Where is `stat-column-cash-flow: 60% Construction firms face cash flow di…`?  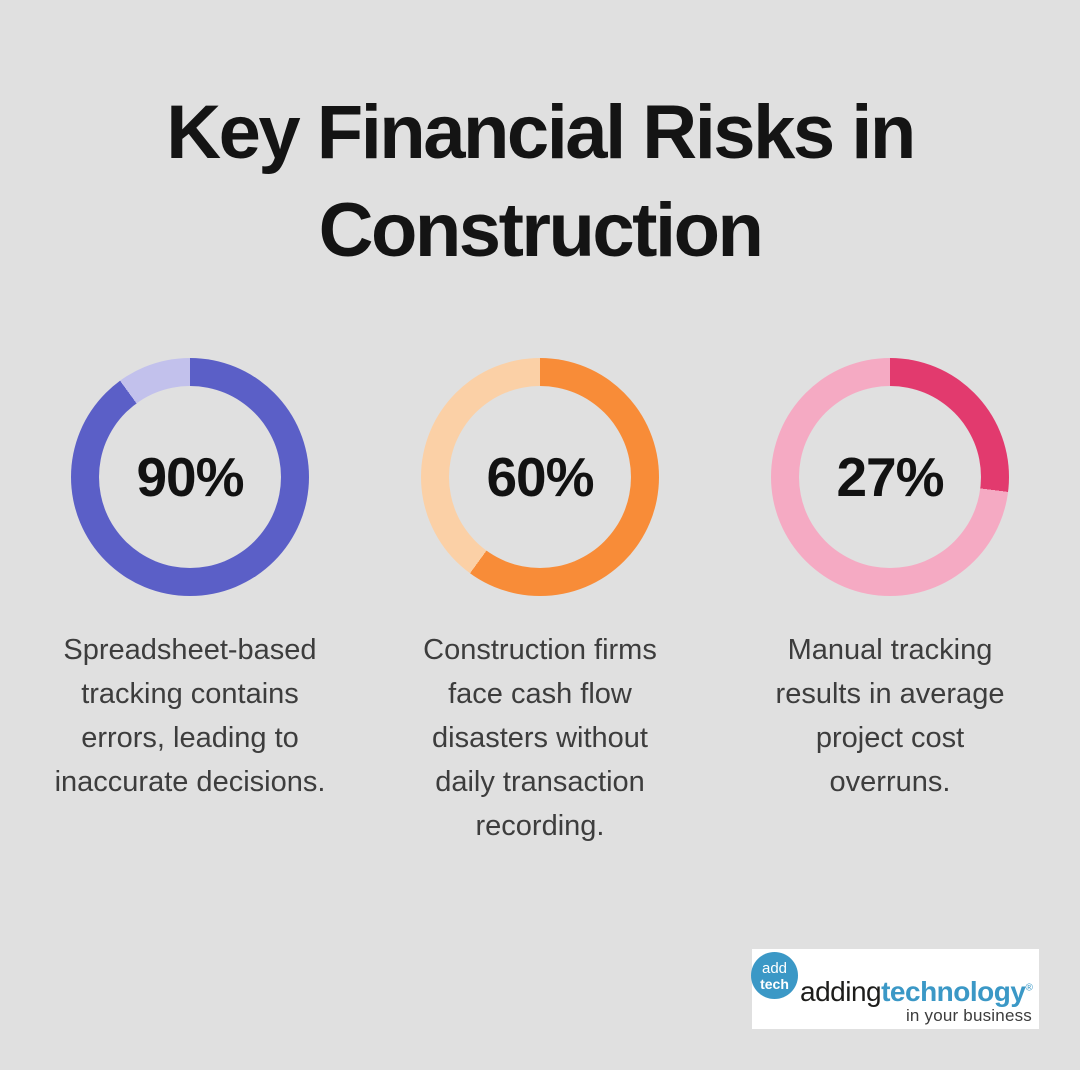 stat-column-cash-flow: 60% Construction firms face cash flow di… is located at coordinates (540, 603).